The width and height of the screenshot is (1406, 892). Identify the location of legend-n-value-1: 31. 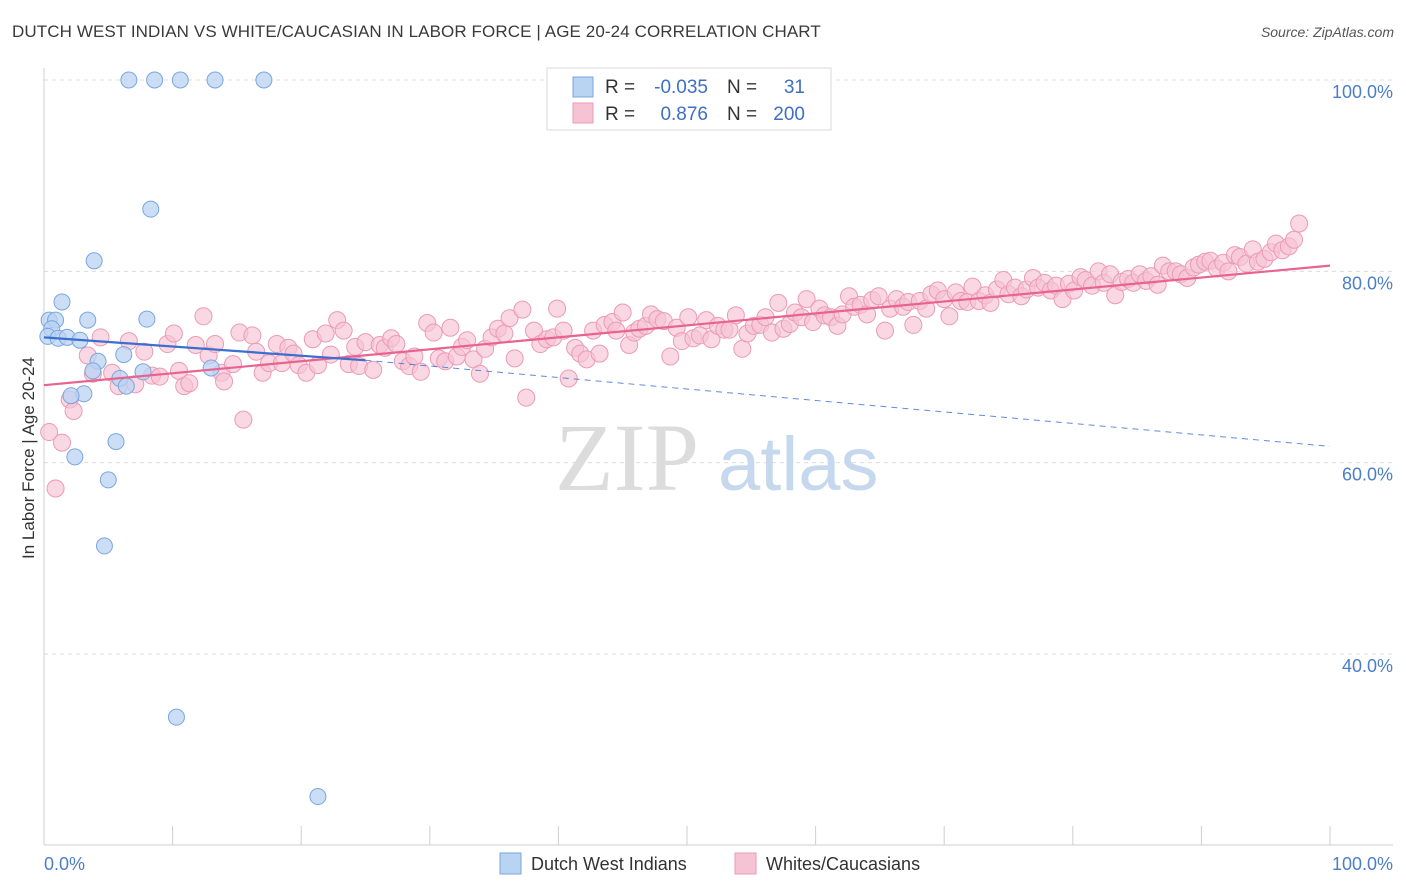
(794, 87).